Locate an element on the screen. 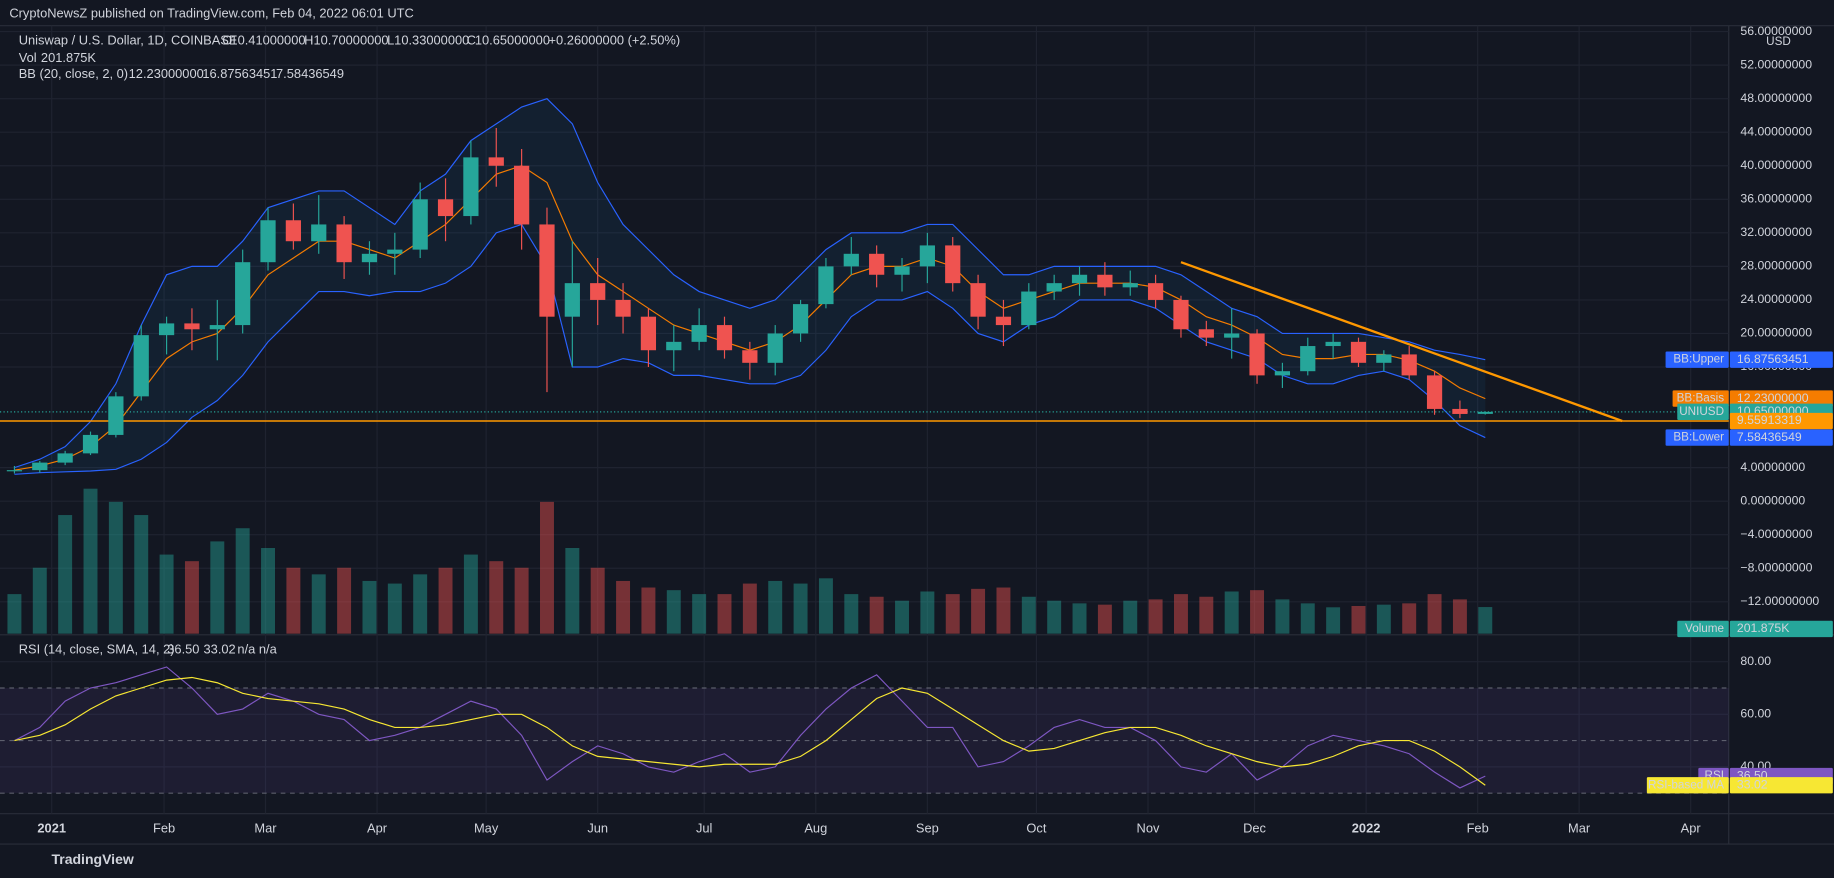 The height and width of the screenshot is (878, 1834). rsi-ma-tag-name-box is located at coordinates (1687, 785).